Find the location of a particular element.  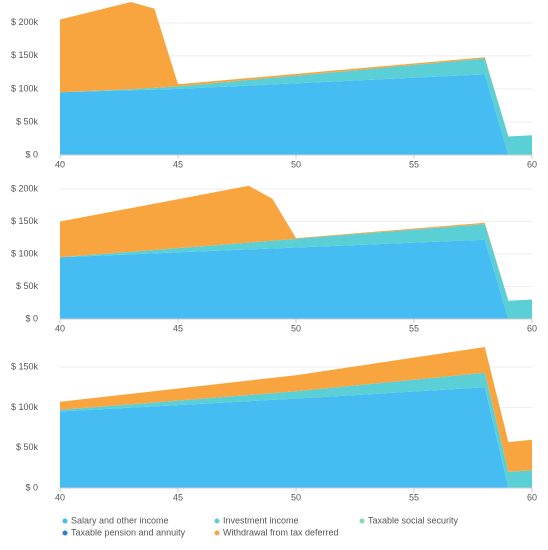

legend-label: Salary and other income is located at coordinates (120, 520).